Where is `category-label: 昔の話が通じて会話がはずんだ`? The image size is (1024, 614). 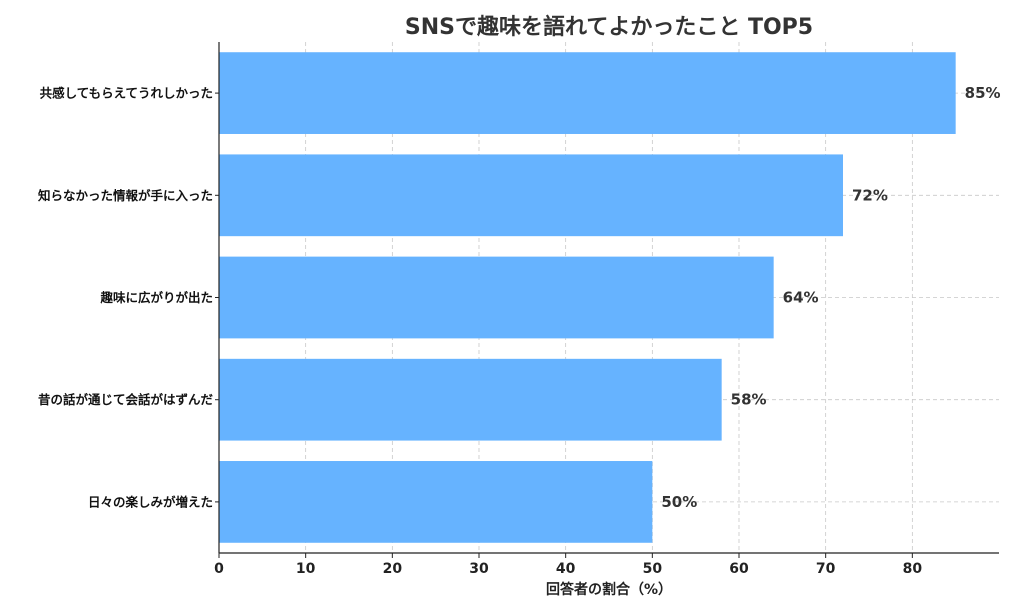 category-label: 昔の話が通じて会話がはずんだ is located at coordinates (126, 399).